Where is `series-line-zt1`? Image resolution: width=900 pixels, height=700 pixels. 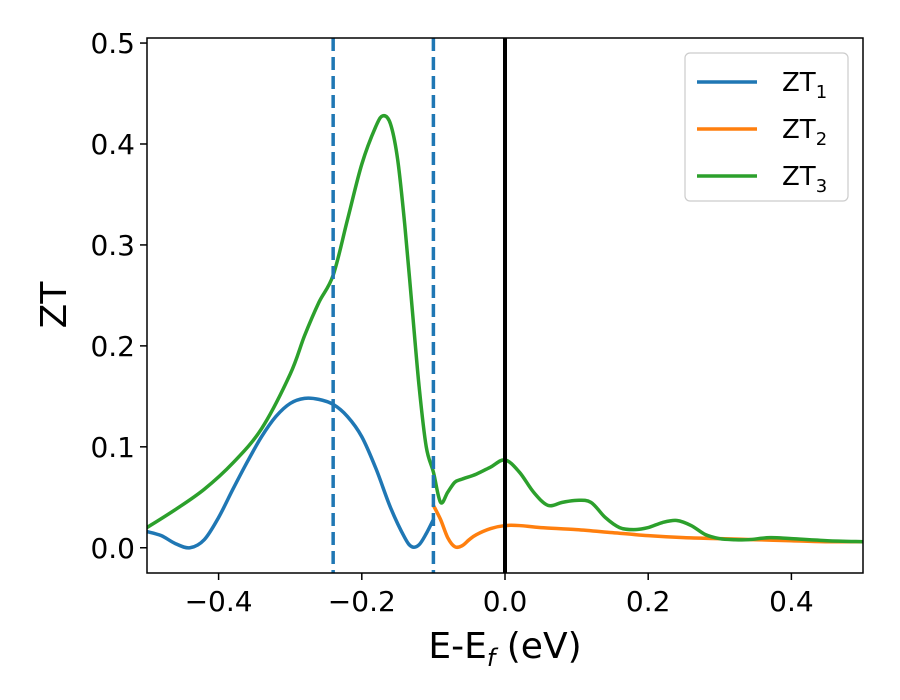
series-line-zt1 is located at coordinates (291, 473).